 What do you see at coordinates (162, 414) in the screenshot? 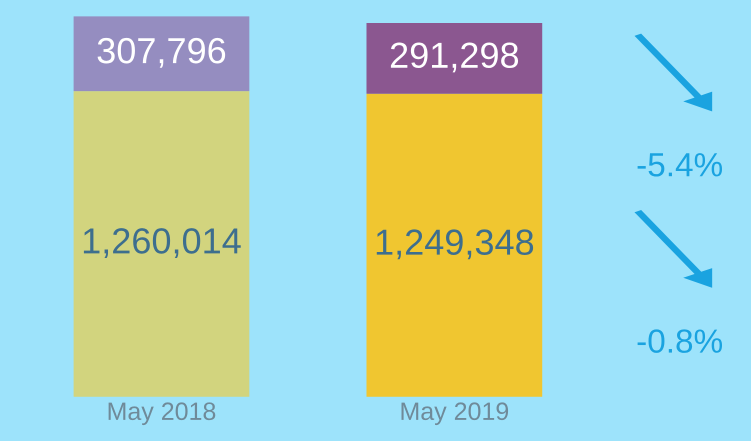
I see `x-tick-label: May 2018` at bounding box center [162, 414].